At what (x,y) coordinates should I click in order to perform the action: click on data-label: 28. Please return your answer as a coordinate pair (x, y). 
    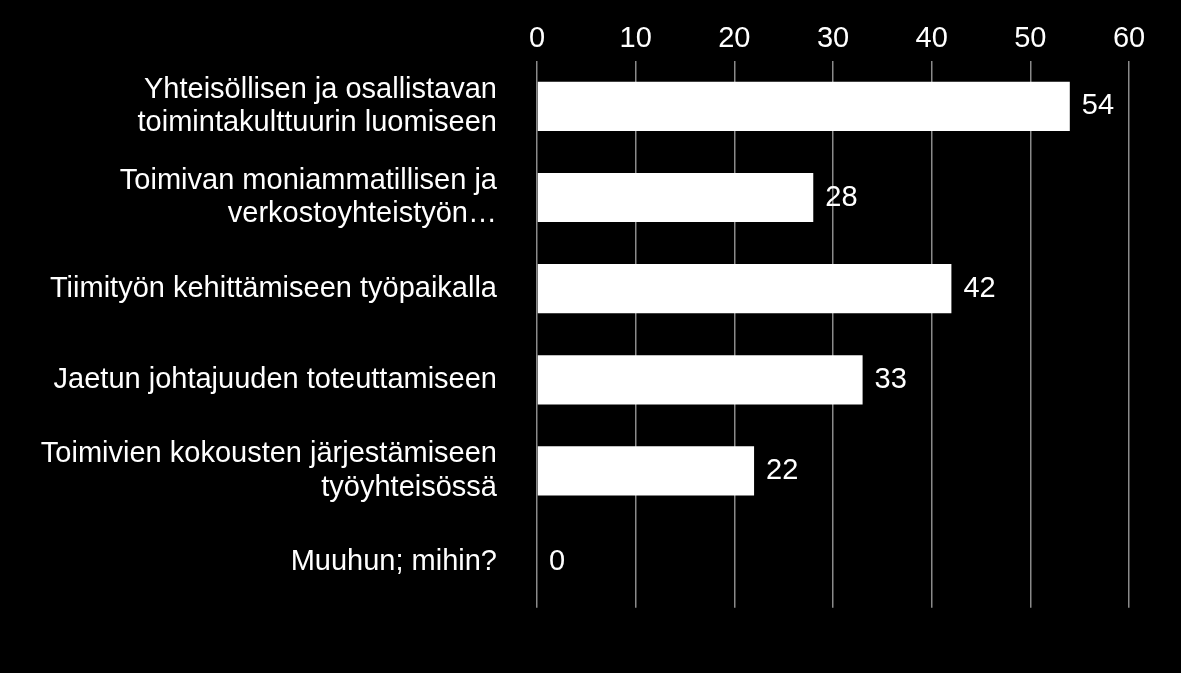
    Looking at the image, I should click on (841, 195).